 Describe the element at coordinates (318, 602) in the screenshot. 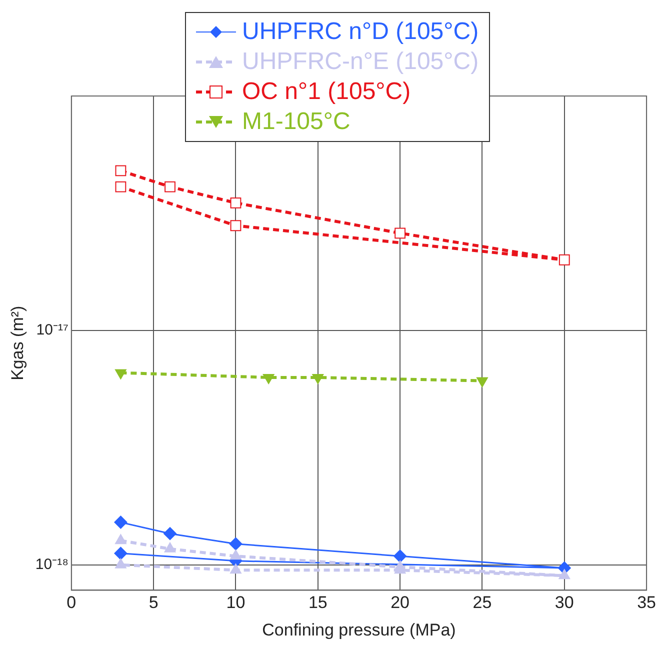

I see `x-tick-label: 15` at that location.